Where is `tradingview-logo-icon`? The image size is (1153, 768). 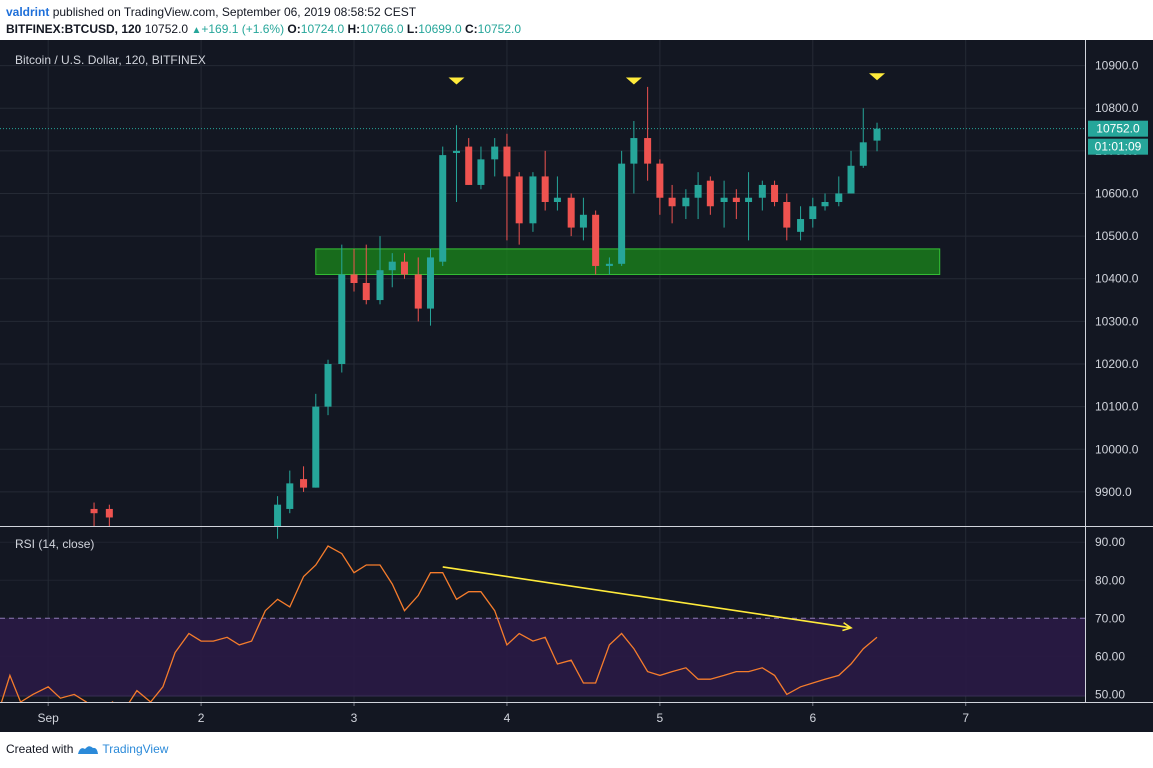
tradingview-logo-icon is located at coordinates (88, 750).